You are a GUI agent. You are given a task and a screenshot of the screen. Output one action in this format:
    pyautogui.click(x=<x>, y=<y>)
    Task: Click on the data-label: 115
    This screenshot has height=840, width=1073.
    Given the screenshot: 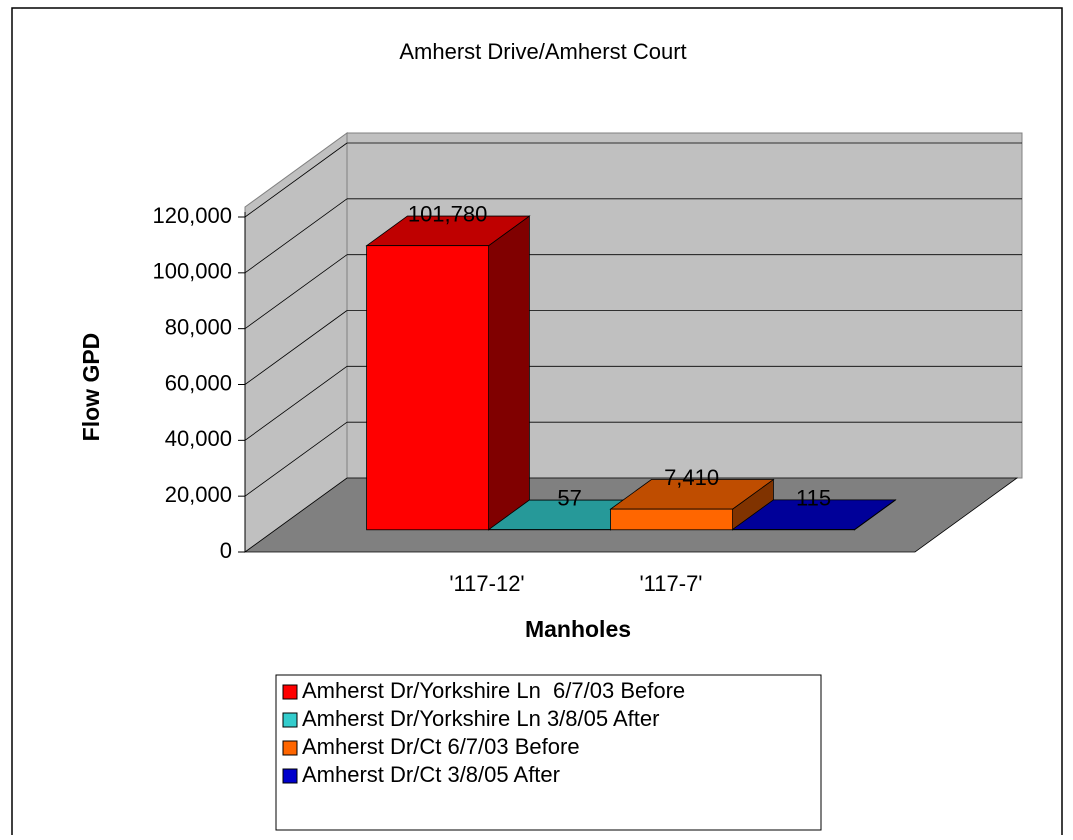 What is the action you would take?
    pyautogui.click(x=813, y=497)
    